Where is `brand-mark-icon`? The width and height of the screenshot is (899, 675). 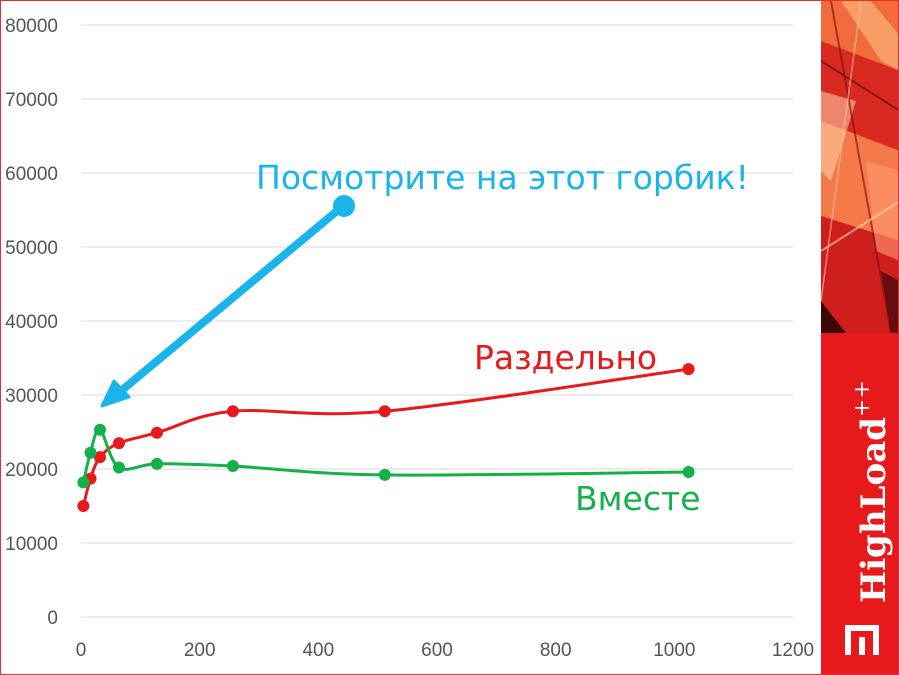
brand-mark-icon is located at coordinates (862, 640).